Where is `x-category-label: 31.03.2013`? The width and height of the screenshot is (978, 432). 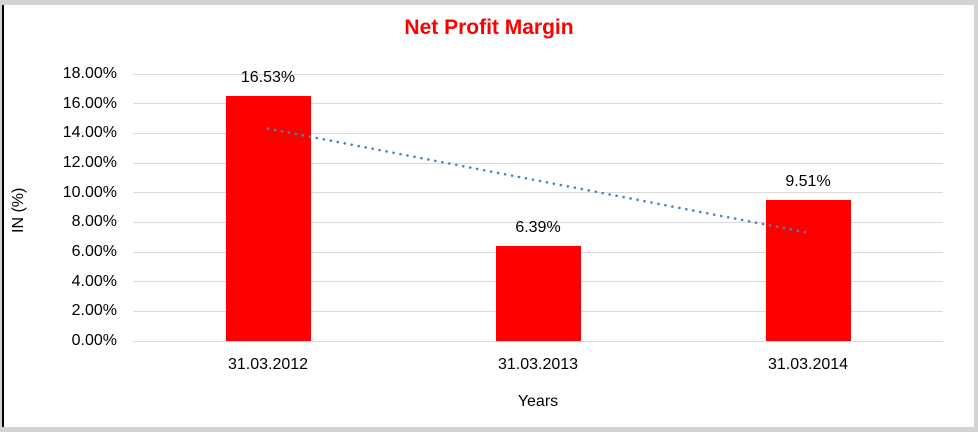
x-category-label: 31.03.2013 is located at coordinates (538, 364).